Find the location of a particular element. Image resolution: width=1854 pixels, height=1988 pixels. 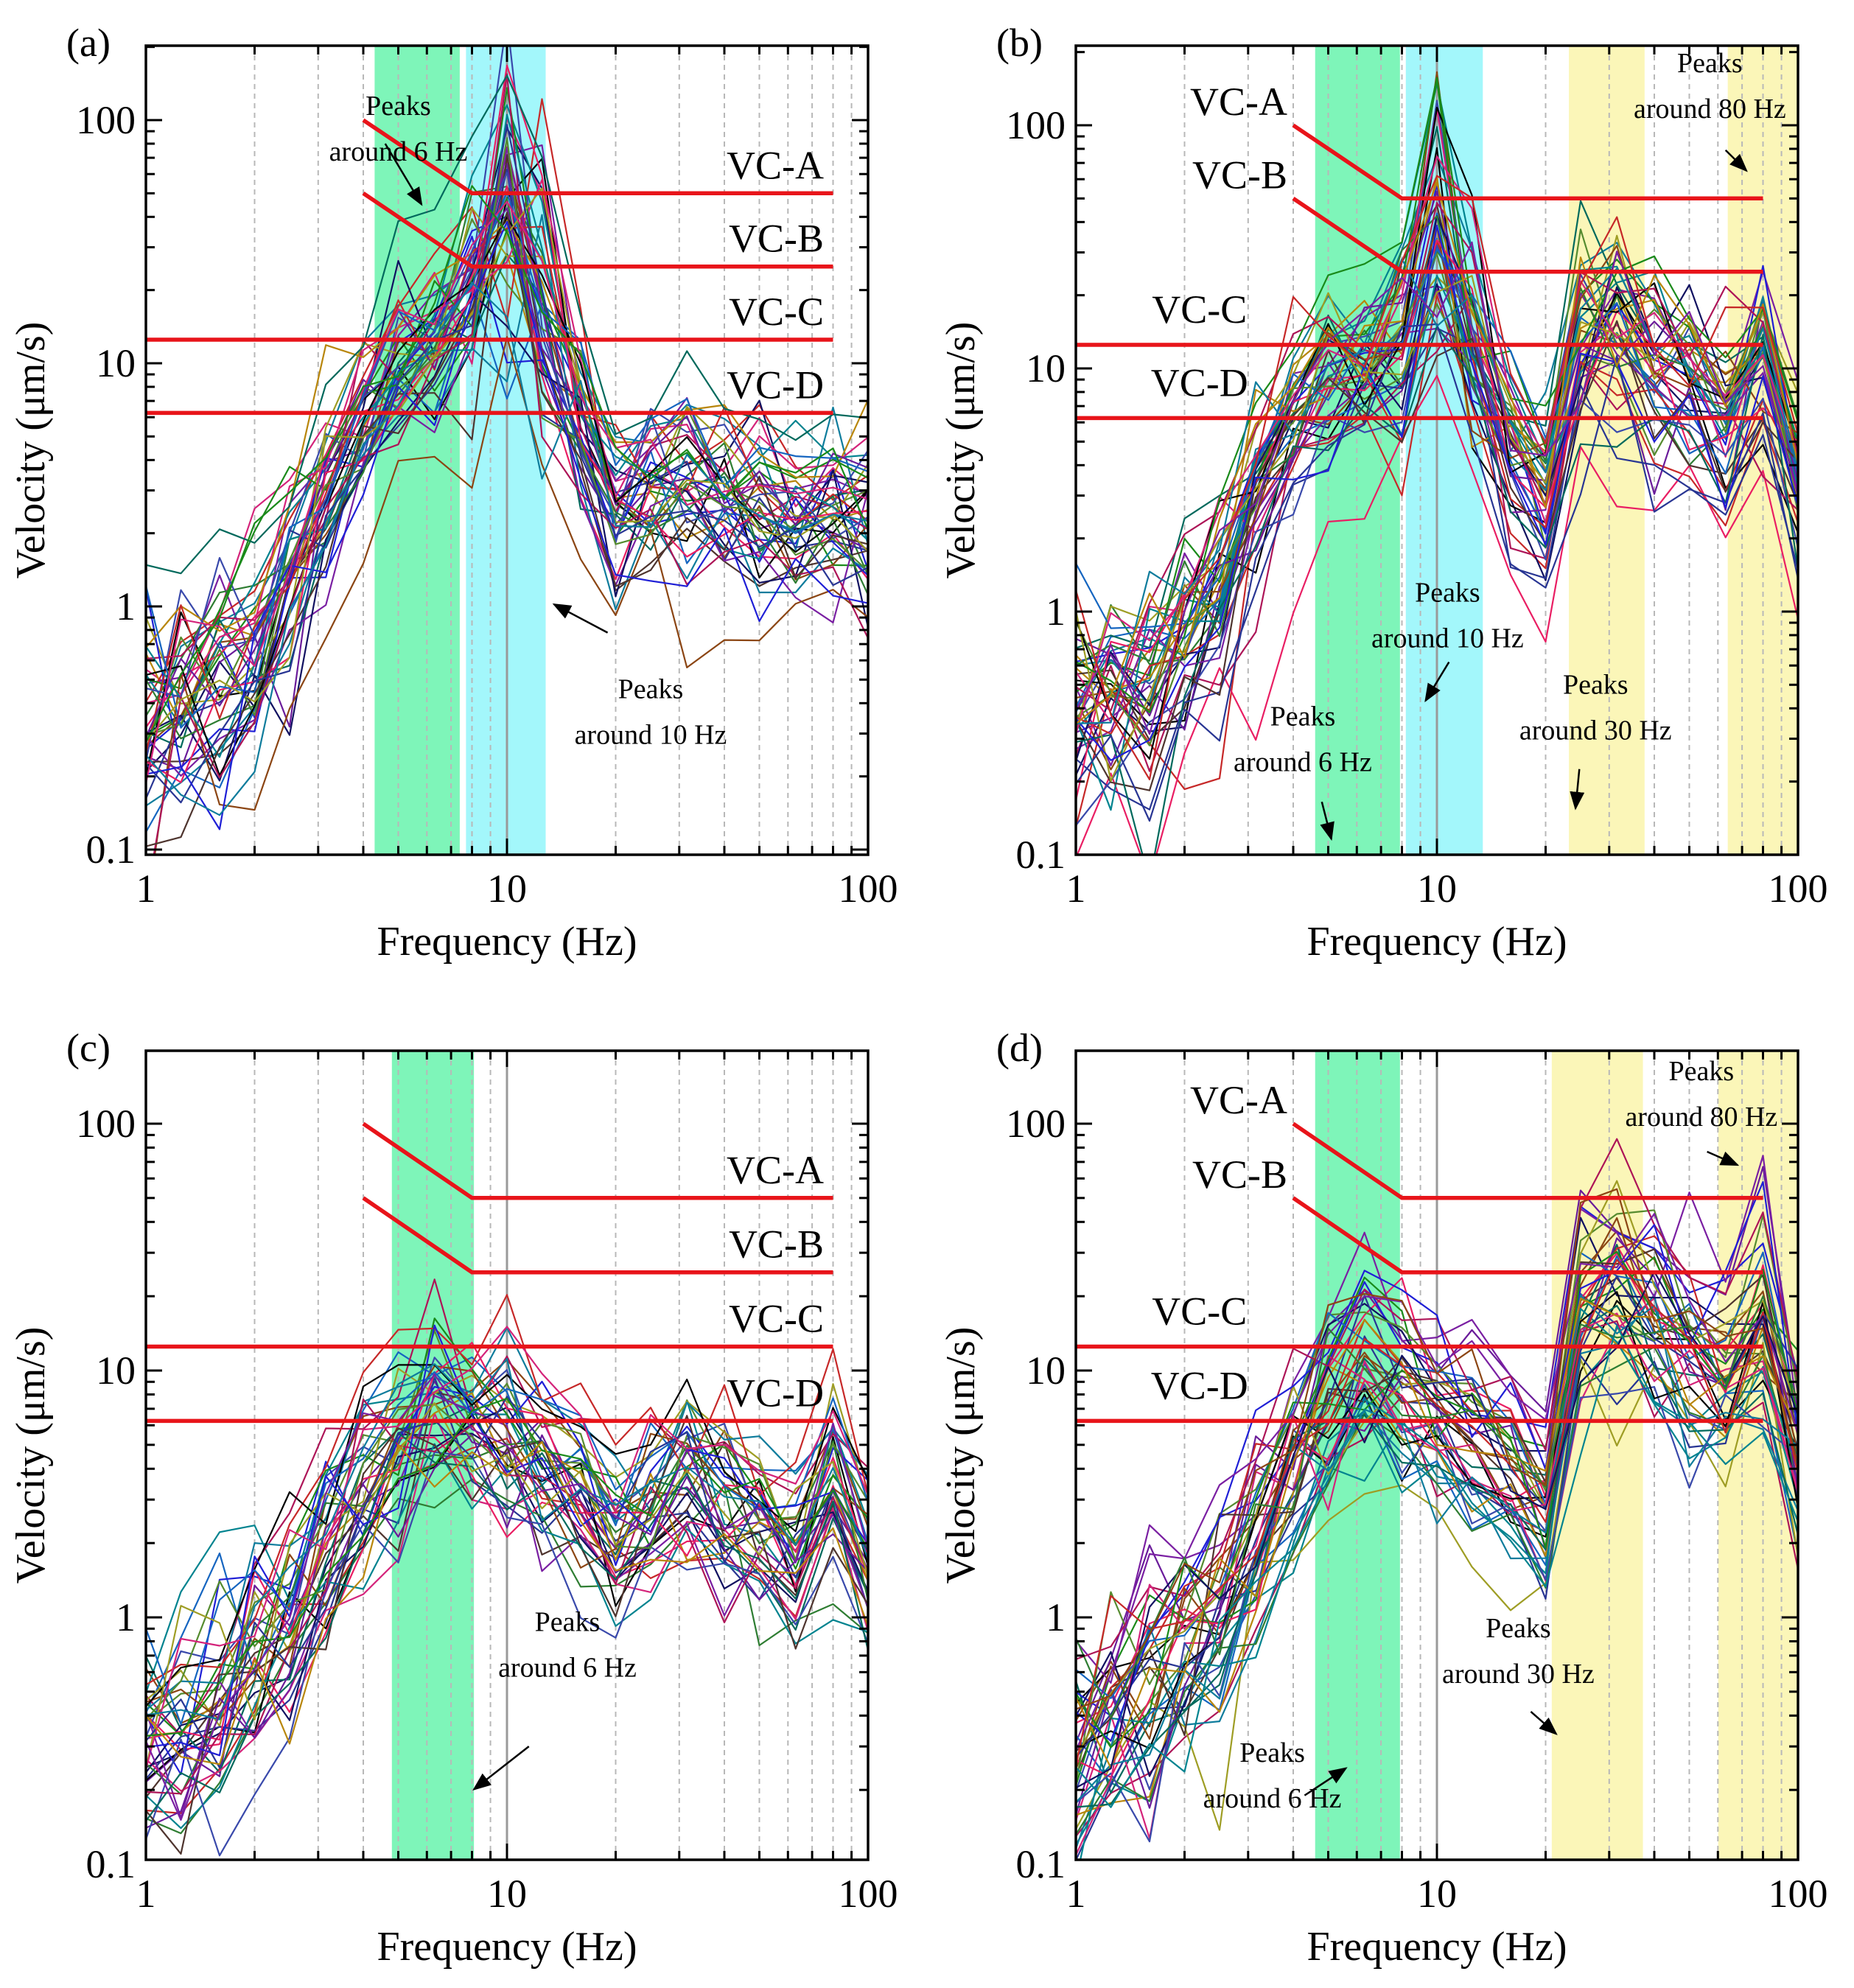

y-tick-label: 10 is located at coordinates (1046, 368).